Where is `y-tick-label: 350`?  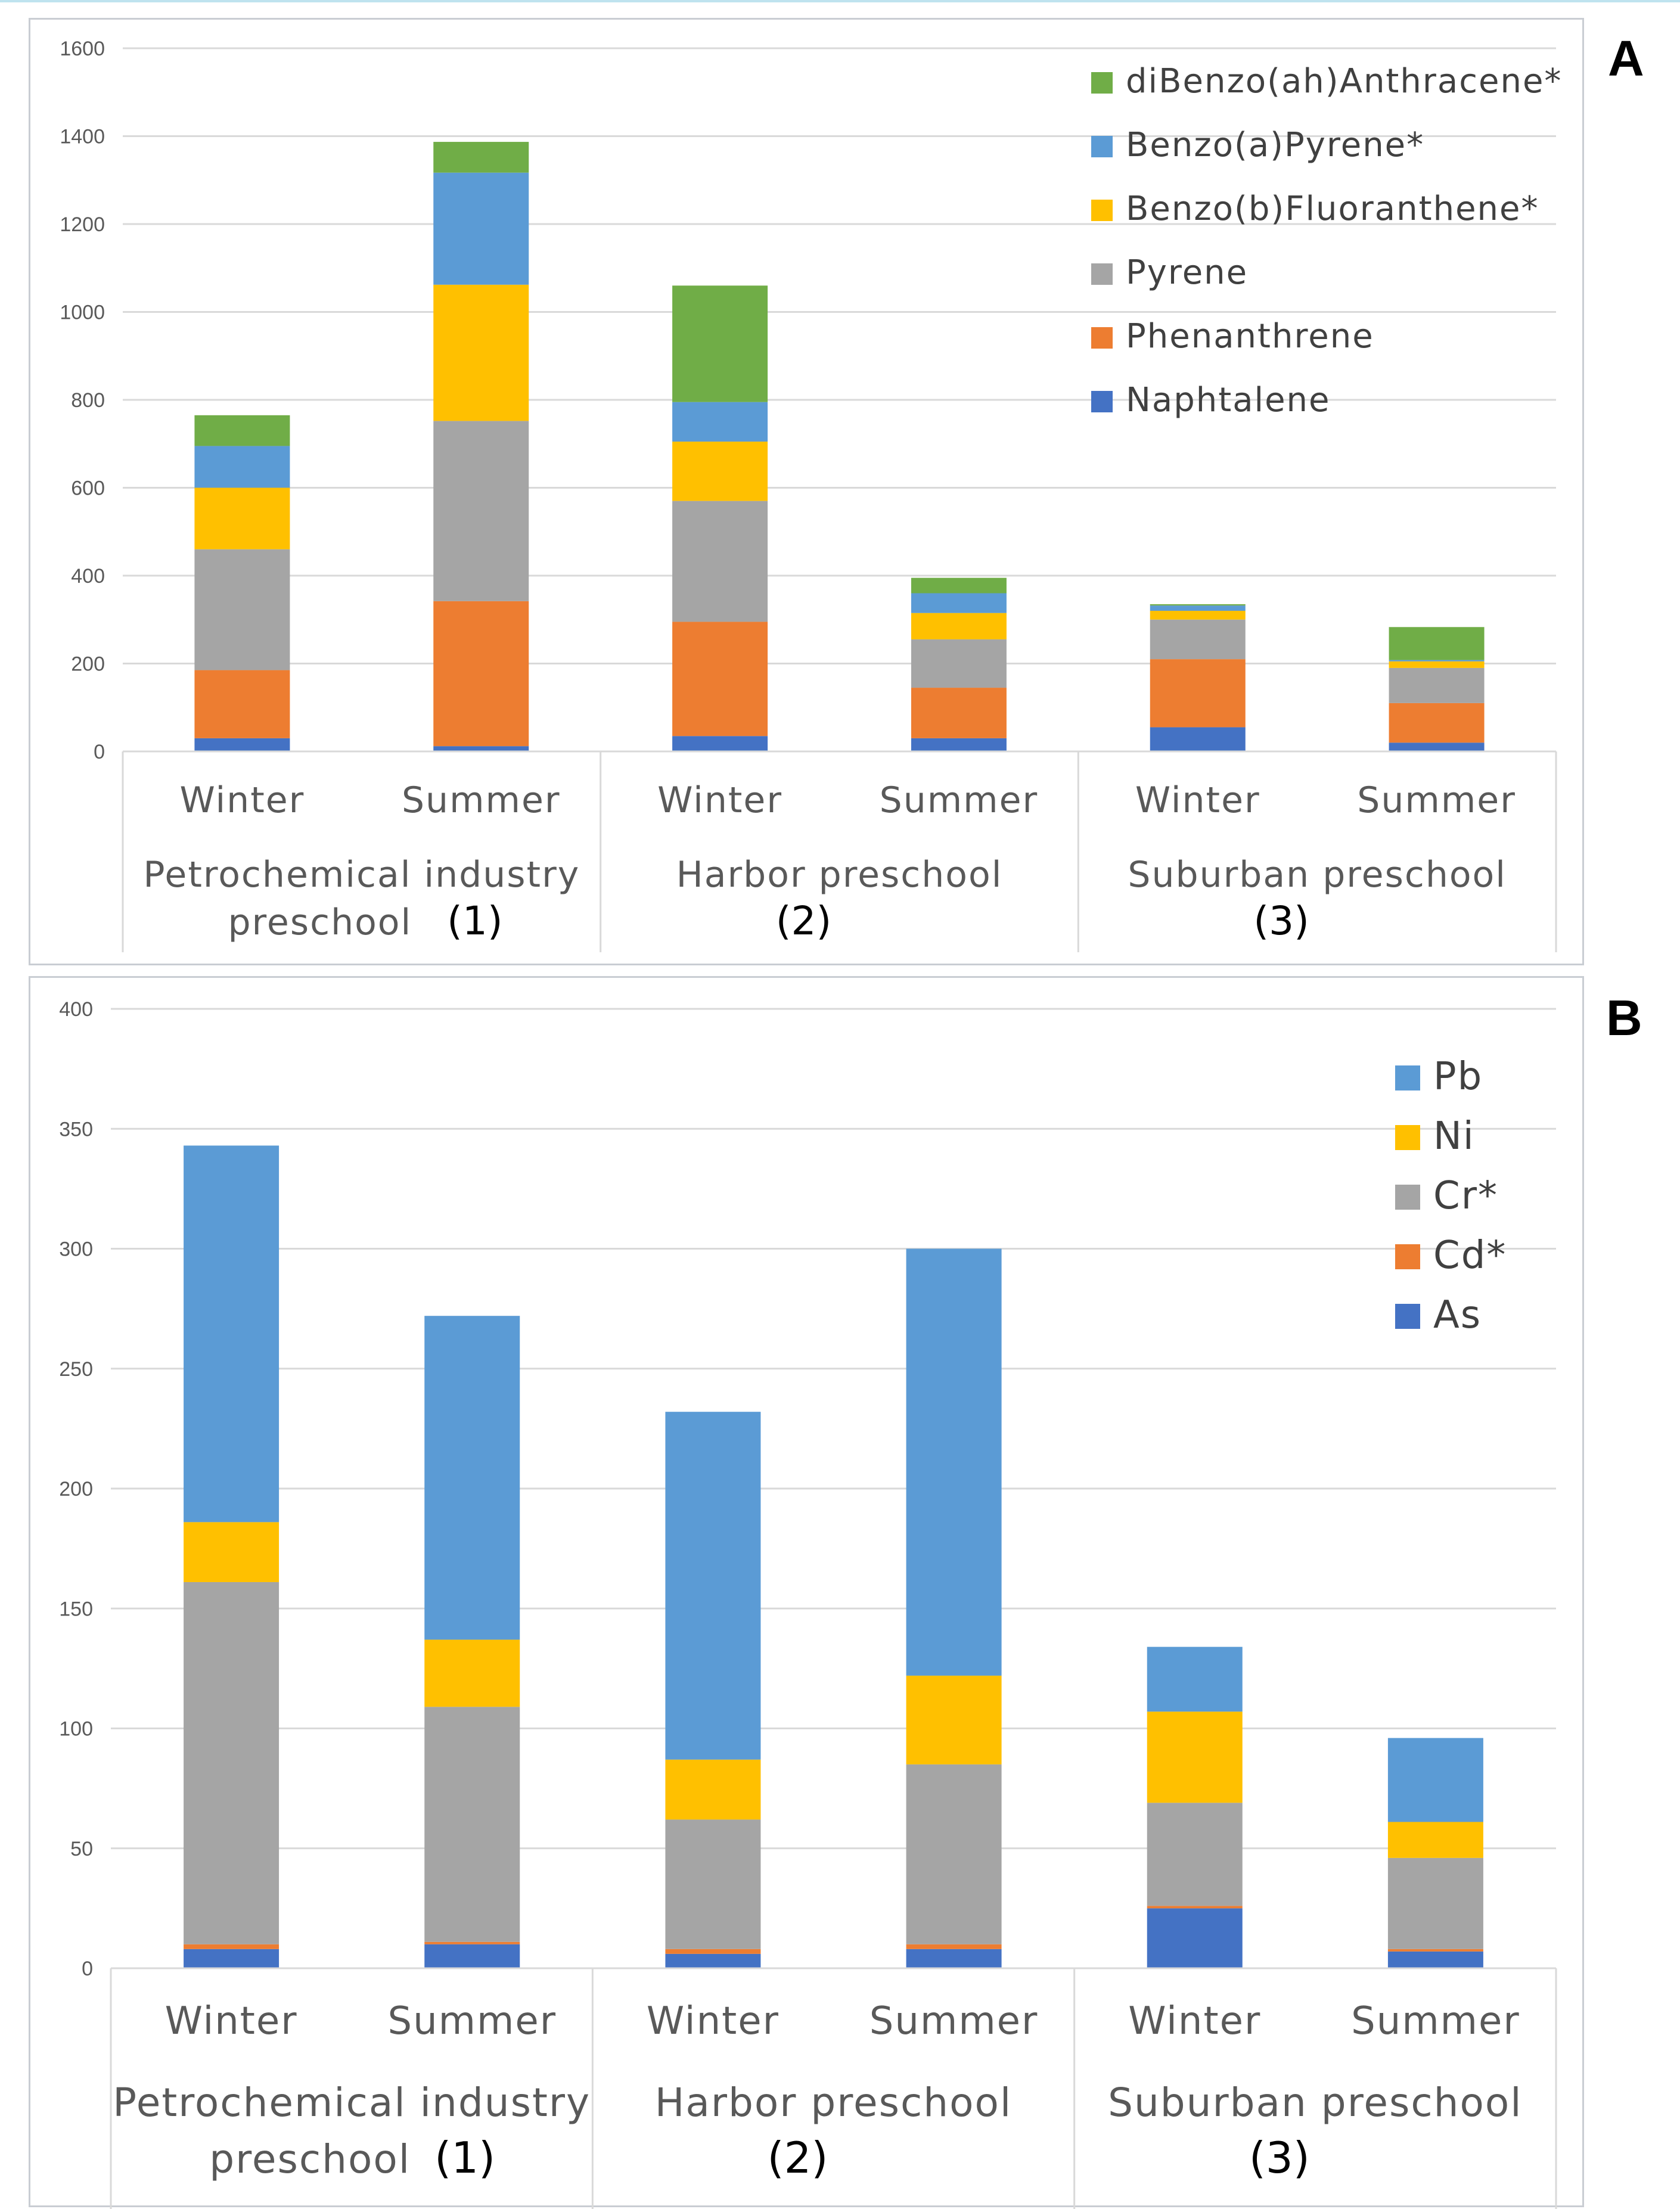 y-tick-label: 350 is located at coordinates (76, 1129).